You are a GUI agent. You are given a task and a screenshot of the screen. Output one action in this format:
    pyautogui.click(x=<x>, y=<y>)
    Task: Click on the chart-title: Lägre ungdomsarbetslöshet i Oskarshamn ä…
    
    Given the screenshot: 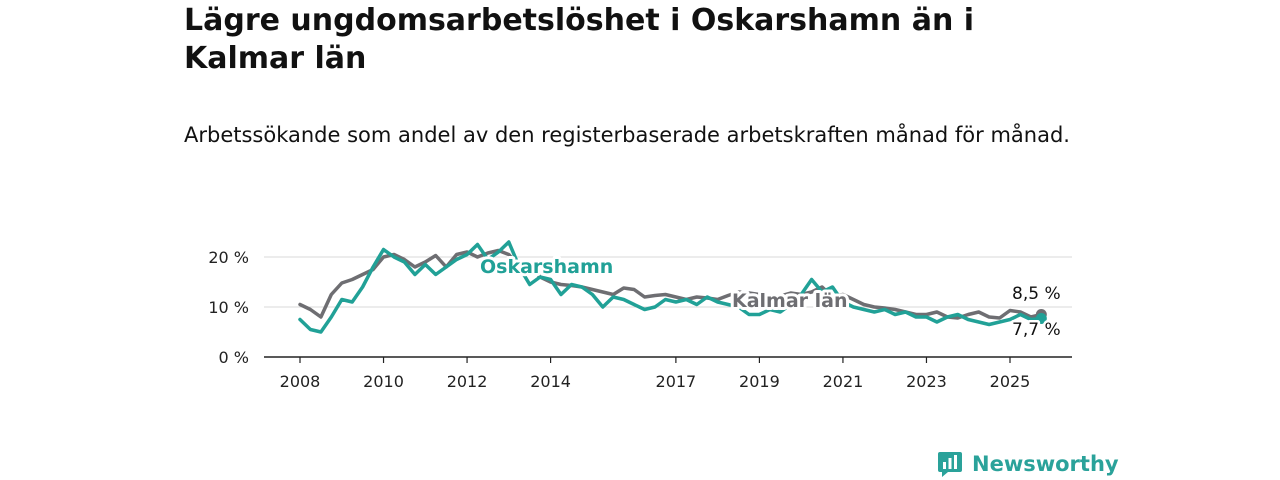 What is the action you would take?
    pyautogui.click(x=579, y=39)
    